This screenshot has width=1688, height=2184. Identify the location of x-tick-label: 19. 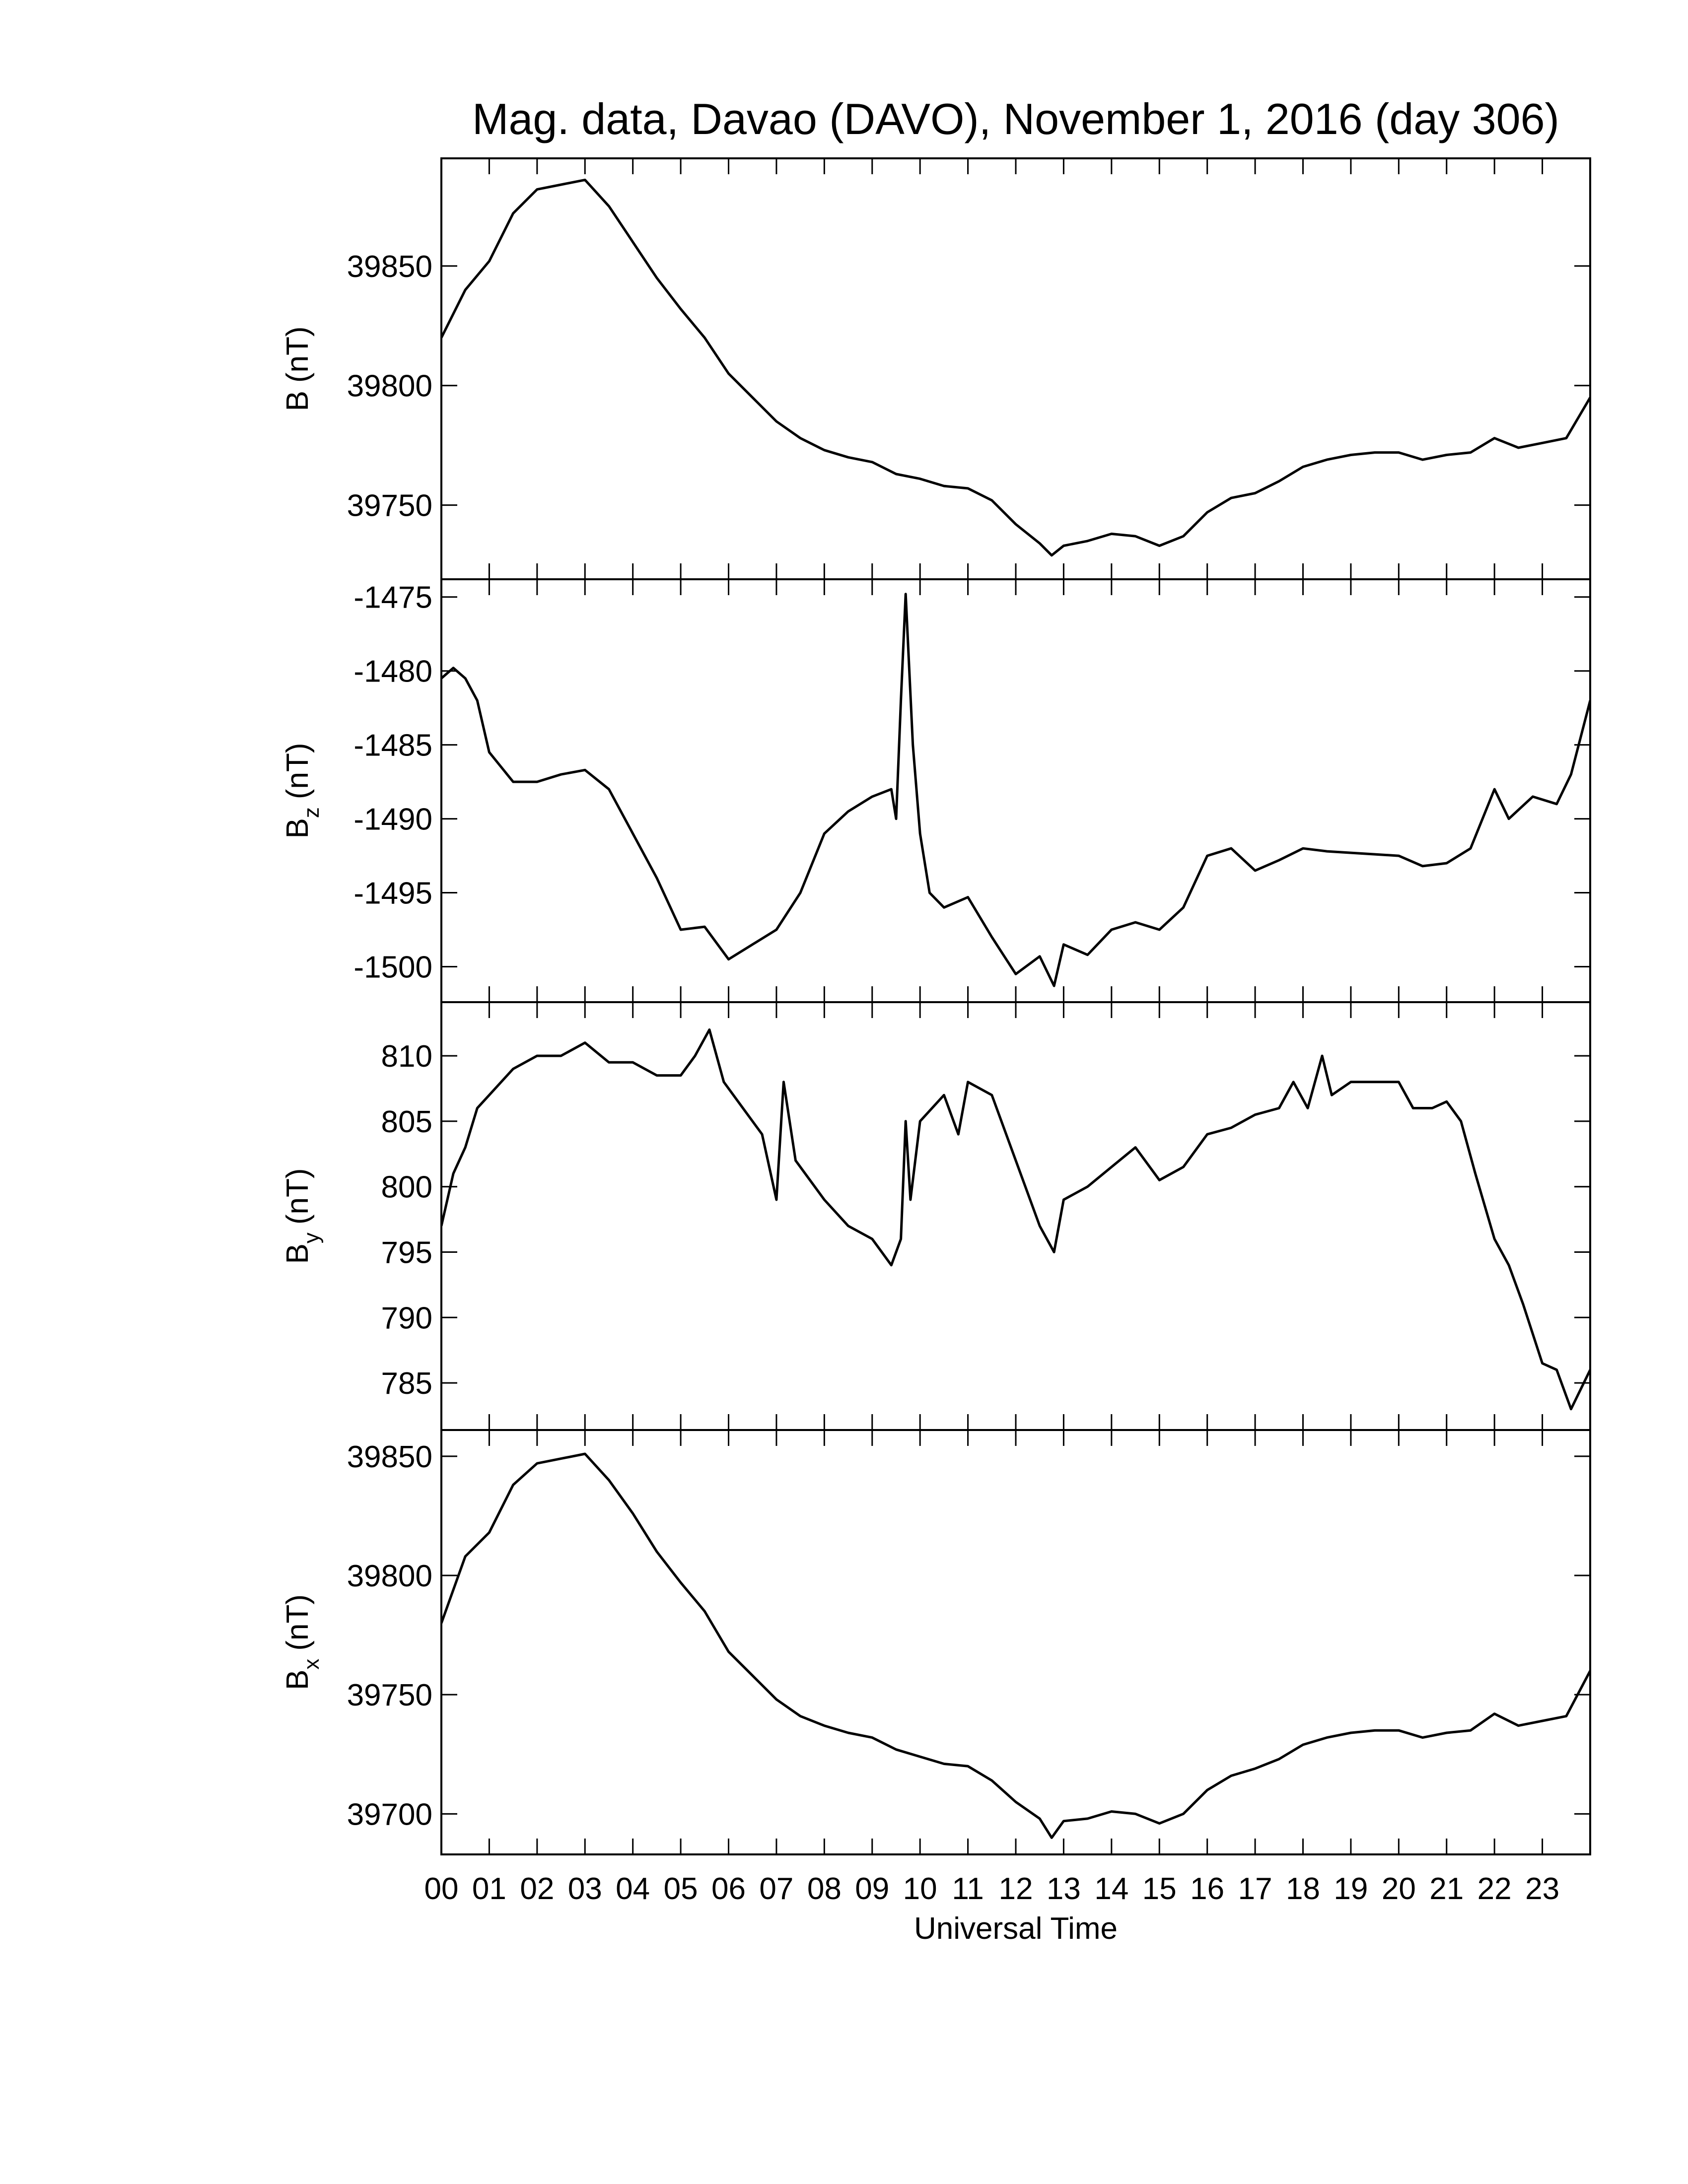
(1351, 1889).